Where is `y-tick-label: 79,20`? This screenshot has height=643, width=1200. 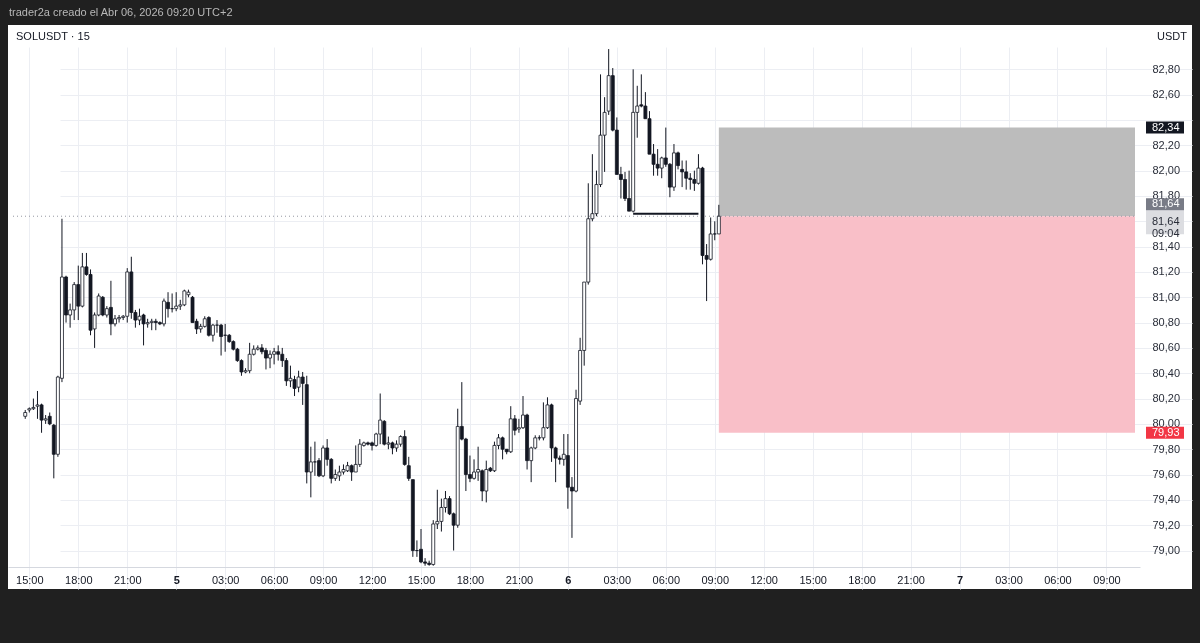
y-tick-label: 79,20 is located at coordinates (1166, 524).